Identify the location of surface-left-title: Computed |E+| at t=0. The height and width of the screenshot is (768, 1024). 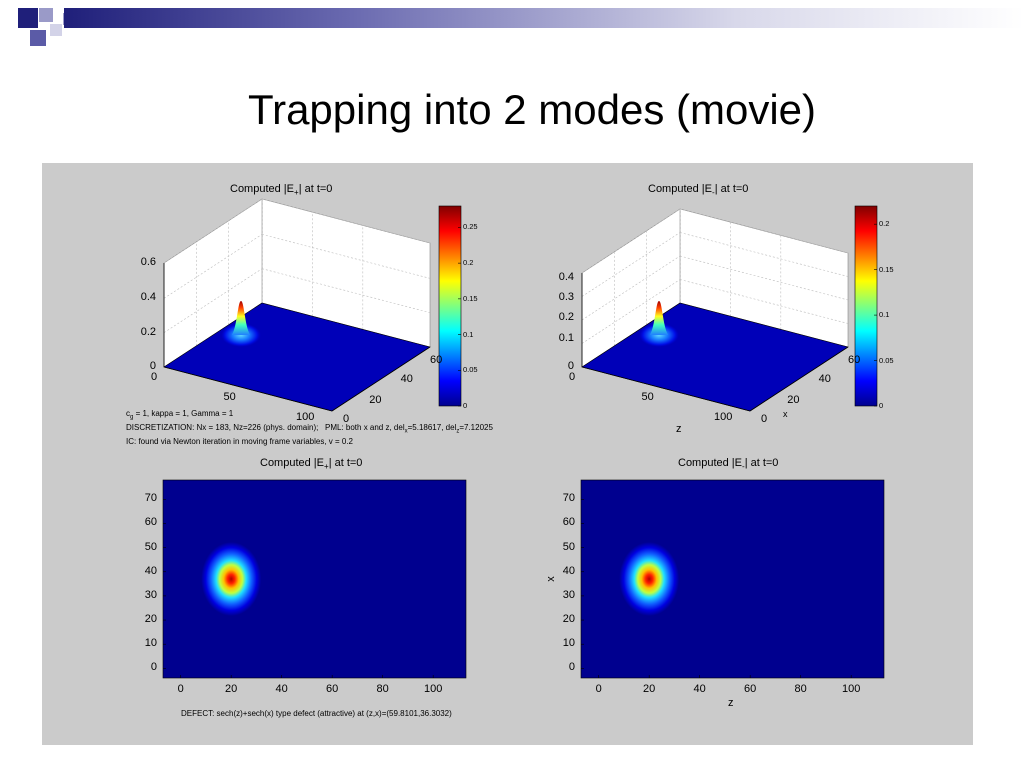
(281, 190).